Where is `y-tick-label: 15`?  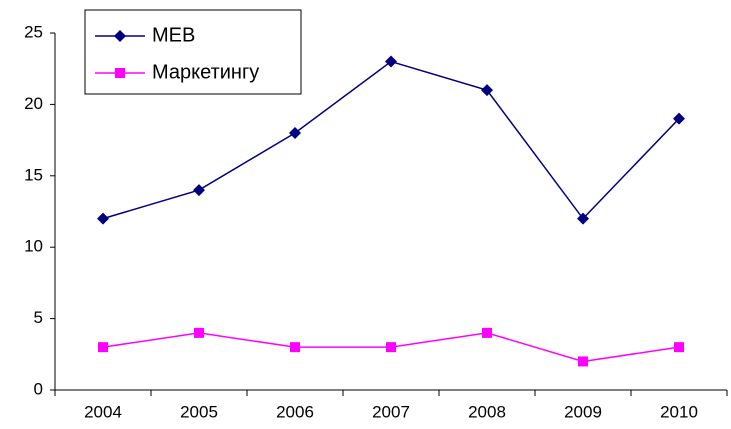 y-tick-label: 15 is located at coordinates (33, 174).